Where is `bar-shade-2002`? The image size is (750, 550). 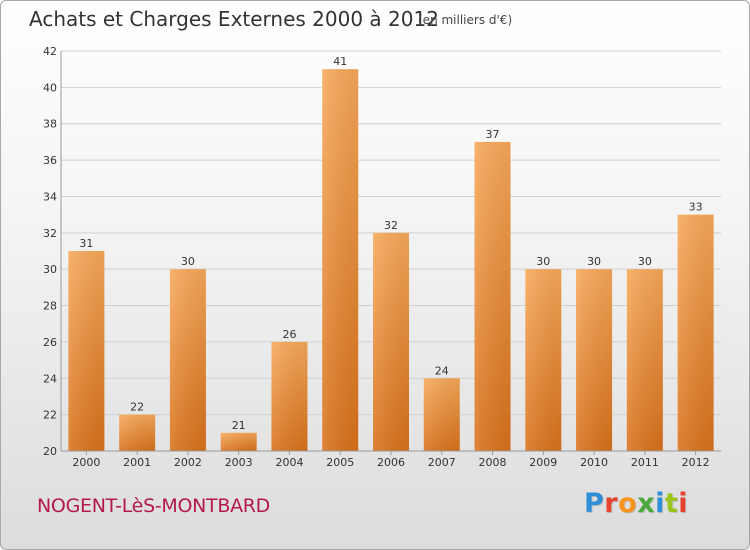
bar-shade-2002 is located at coordinates (187, 360).